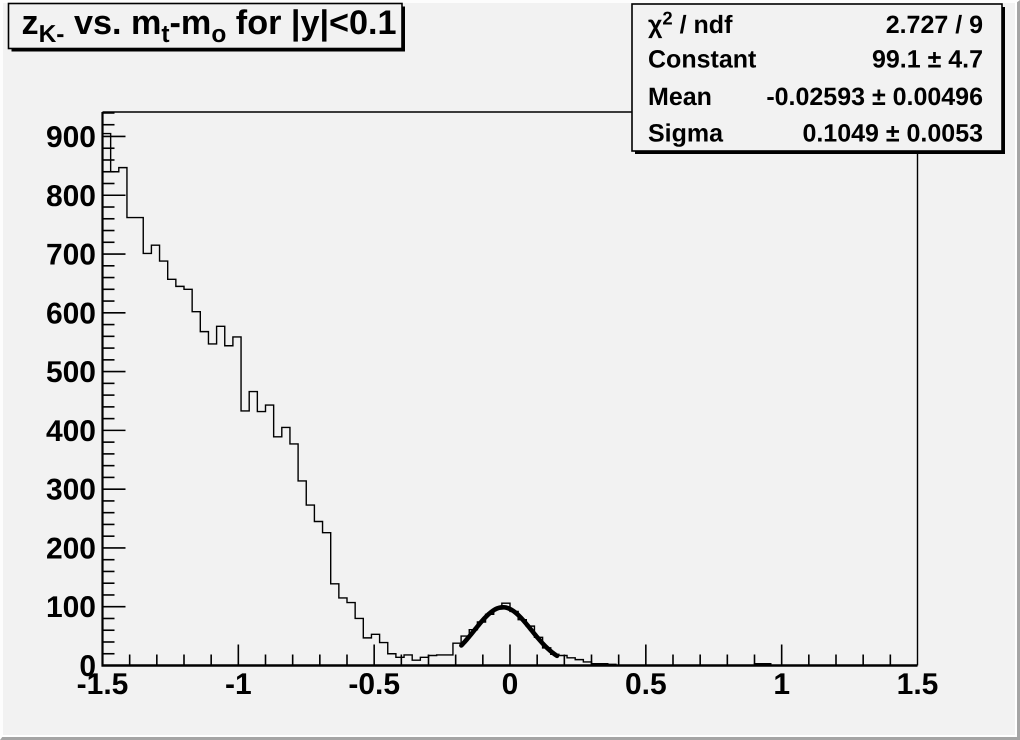 Image resolution: width=1020 pixels, height=740 pixels. Describe the element at coordinates (702, 60) in the screenshot. I see `svg-text: Constant` at that location.